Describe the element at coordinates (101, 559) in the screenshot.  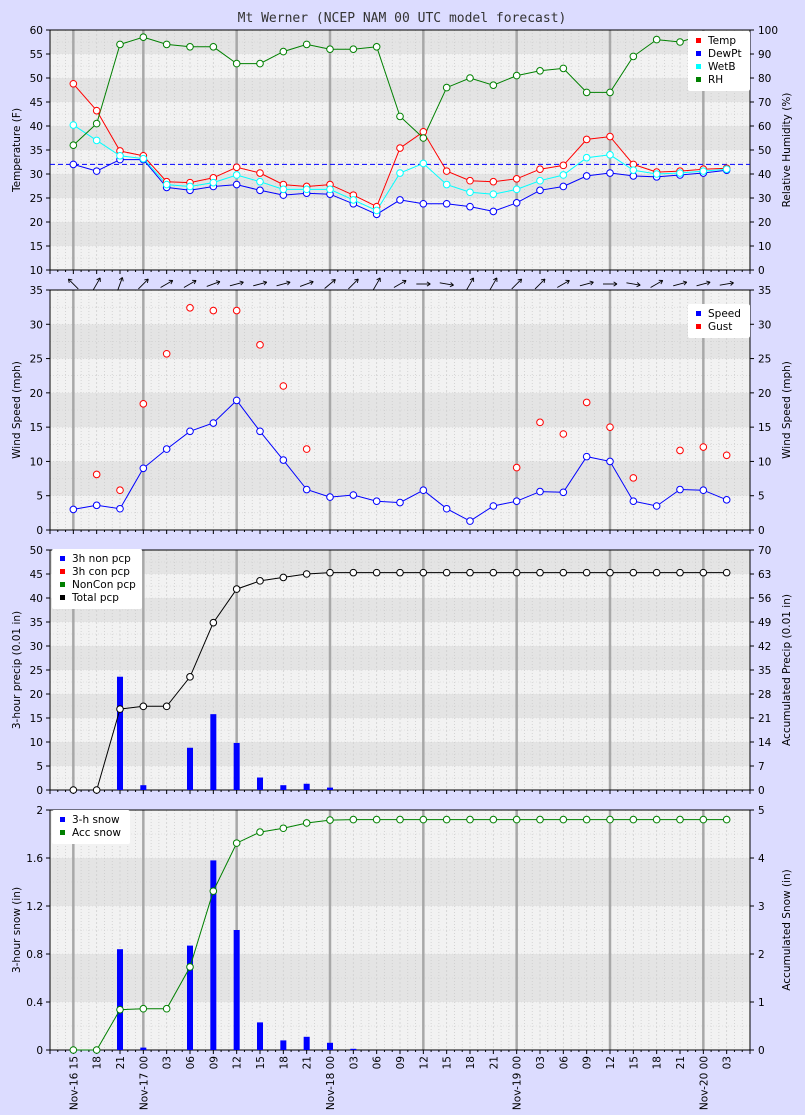
I see `legend-label: 3h non pcp` at that location.